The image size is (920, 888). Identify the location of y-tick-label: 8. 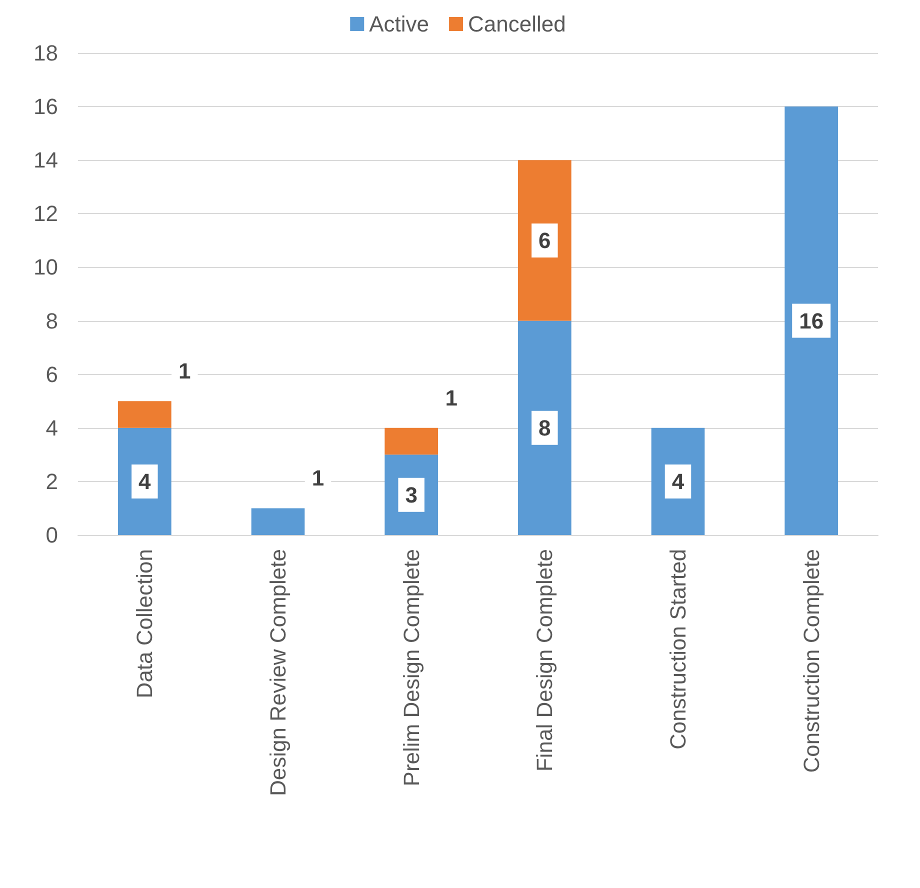
(52, 321).